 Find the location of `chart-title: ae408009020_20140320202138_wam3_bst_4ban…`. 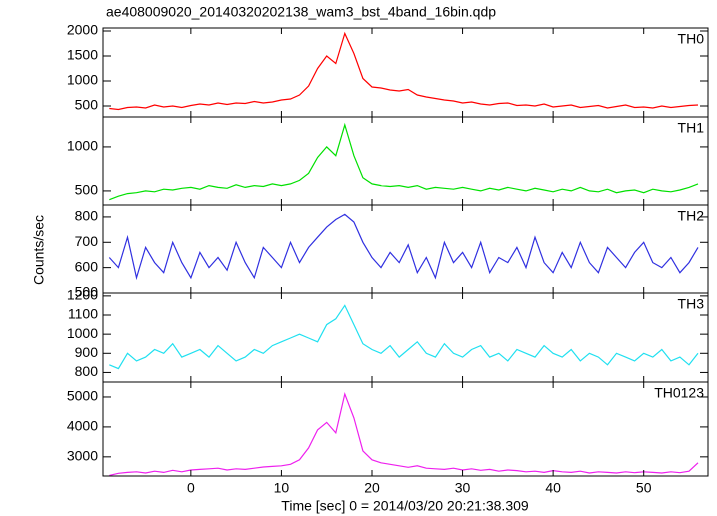

chart-title: ae408009020_20140320202138_wam3_bst_4ban… is located at coordinates (301, 12).